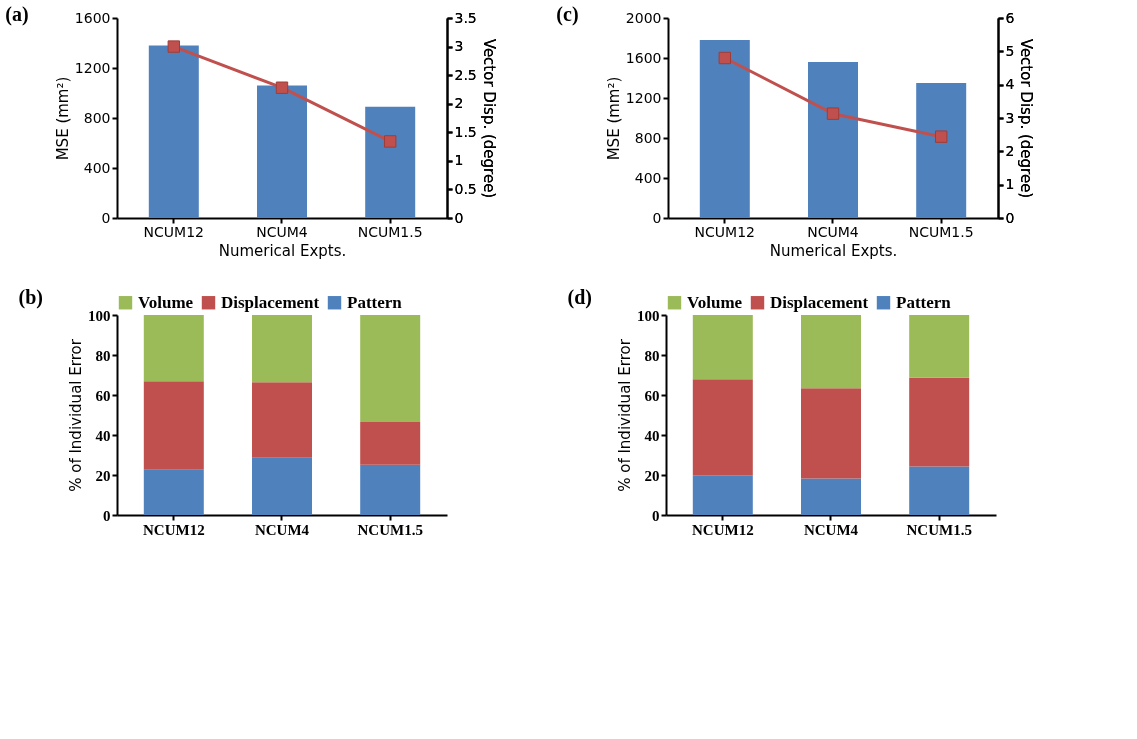 The height and width of the screenshot is (739, 1137). Describe the element at coordinates (465, 74) in the screenshot. I see `y2-tick-label: 2.5` at that location.